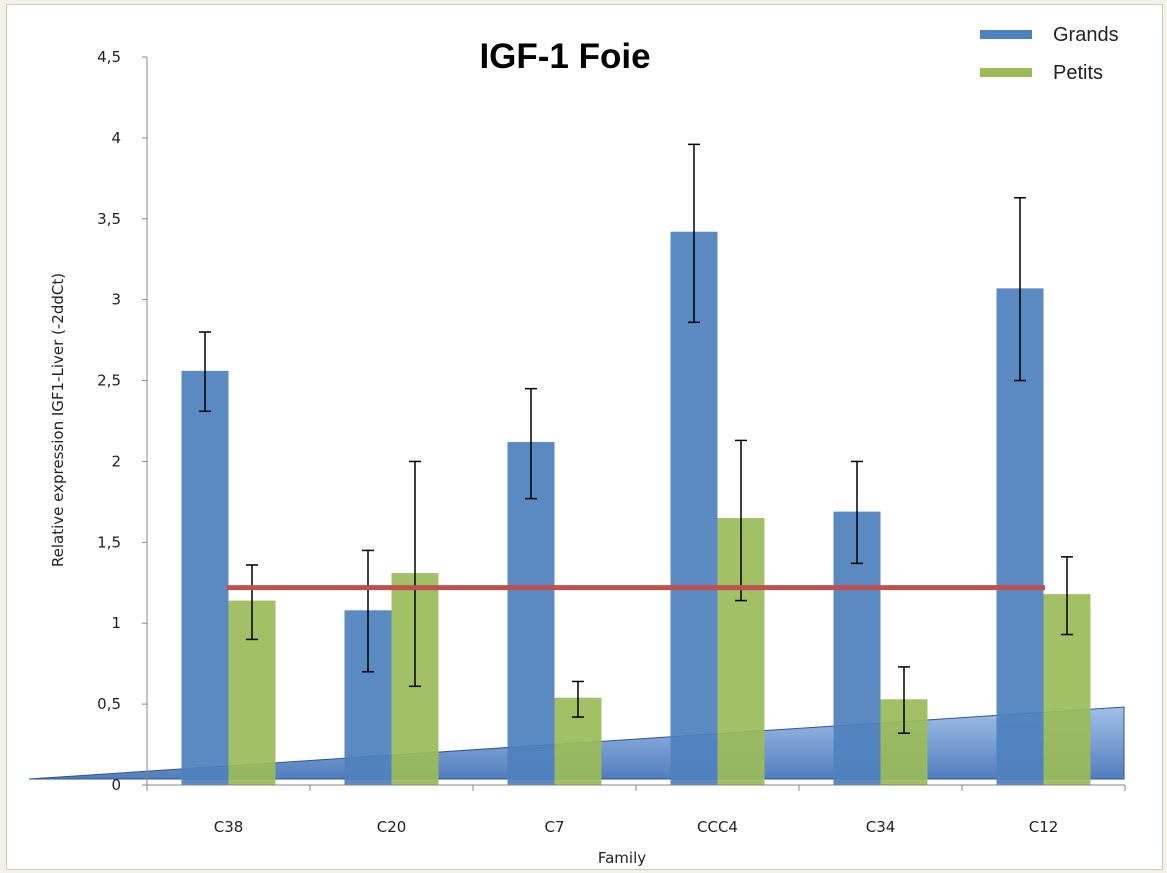 The image size is (1167, 873). What do you see at coordinates (109, 542) in the screenshot?
I see `y-tick-label: 1,5` at bounding box center [109, 542].